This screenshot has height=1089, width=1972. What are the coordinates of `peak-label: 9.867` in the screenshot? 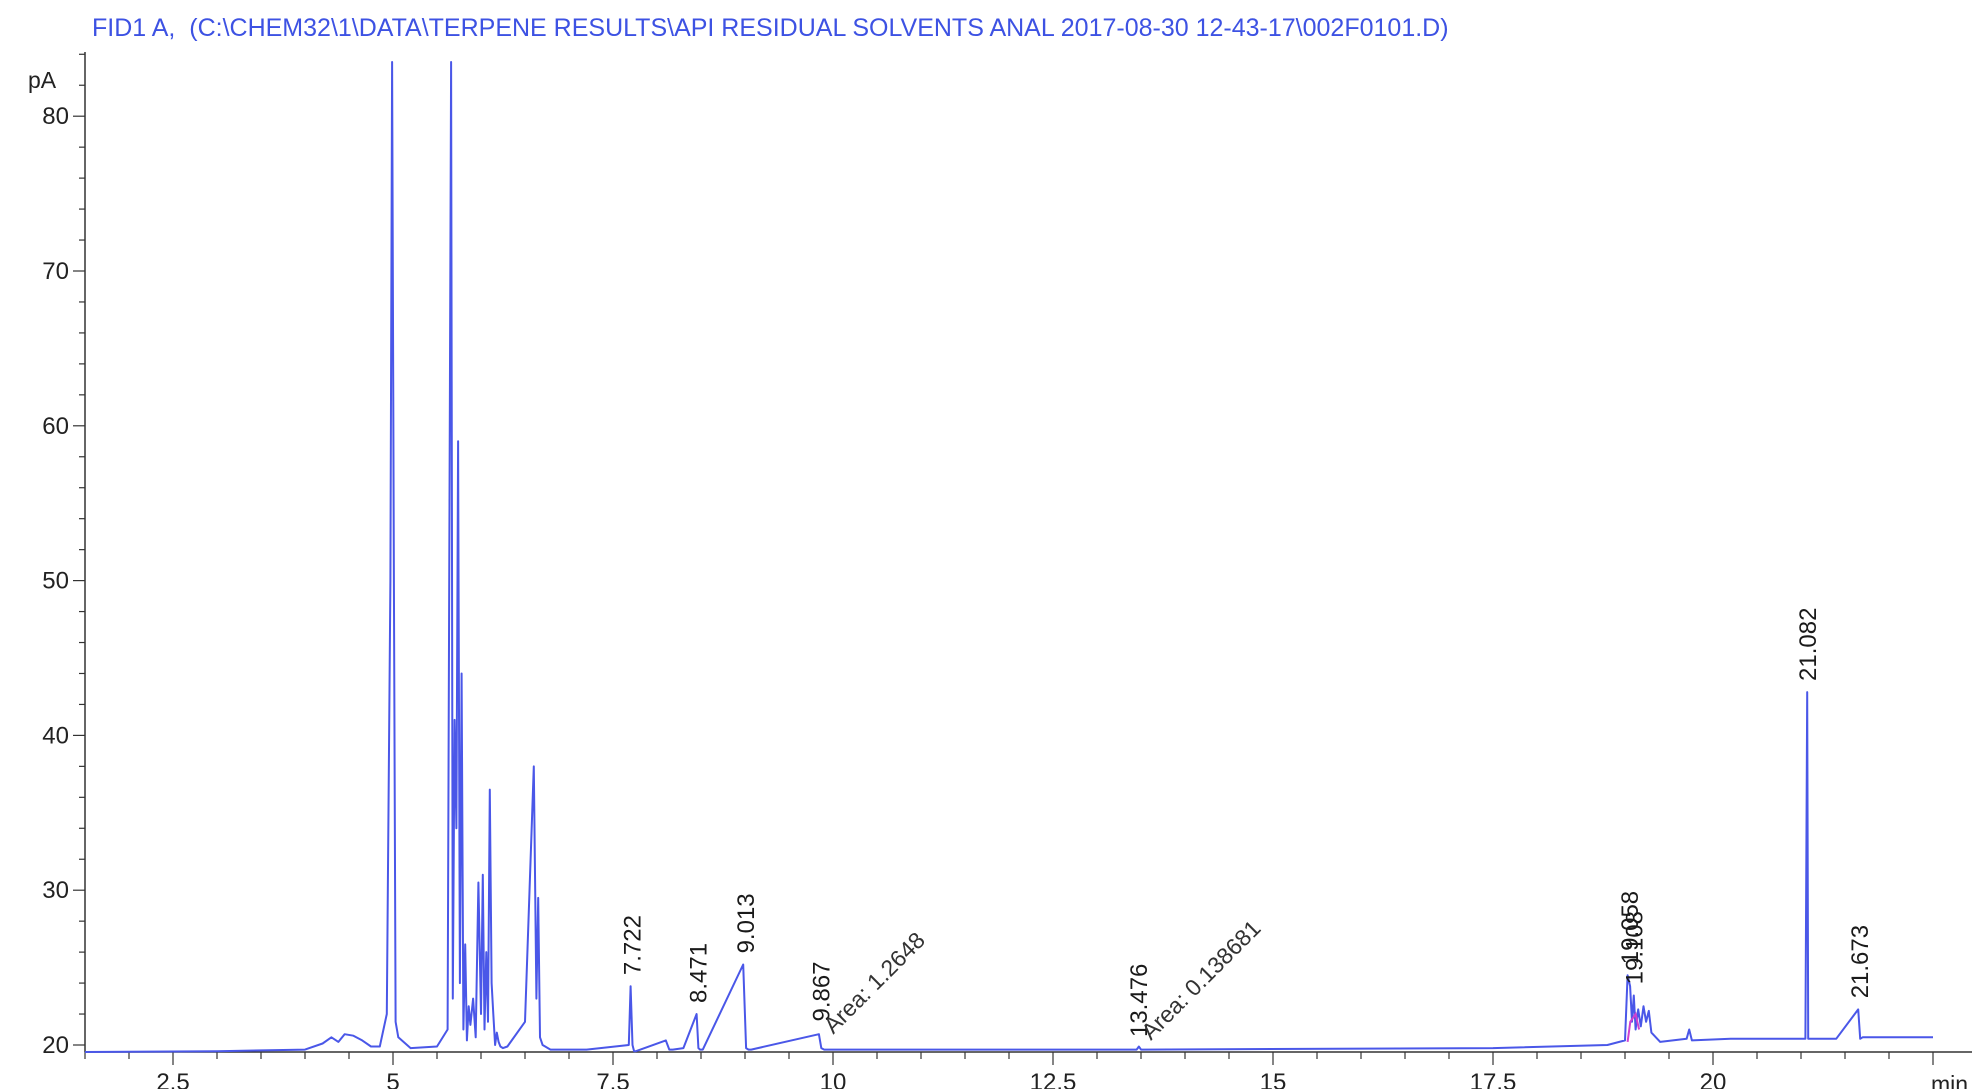 It's located at (821, 991).